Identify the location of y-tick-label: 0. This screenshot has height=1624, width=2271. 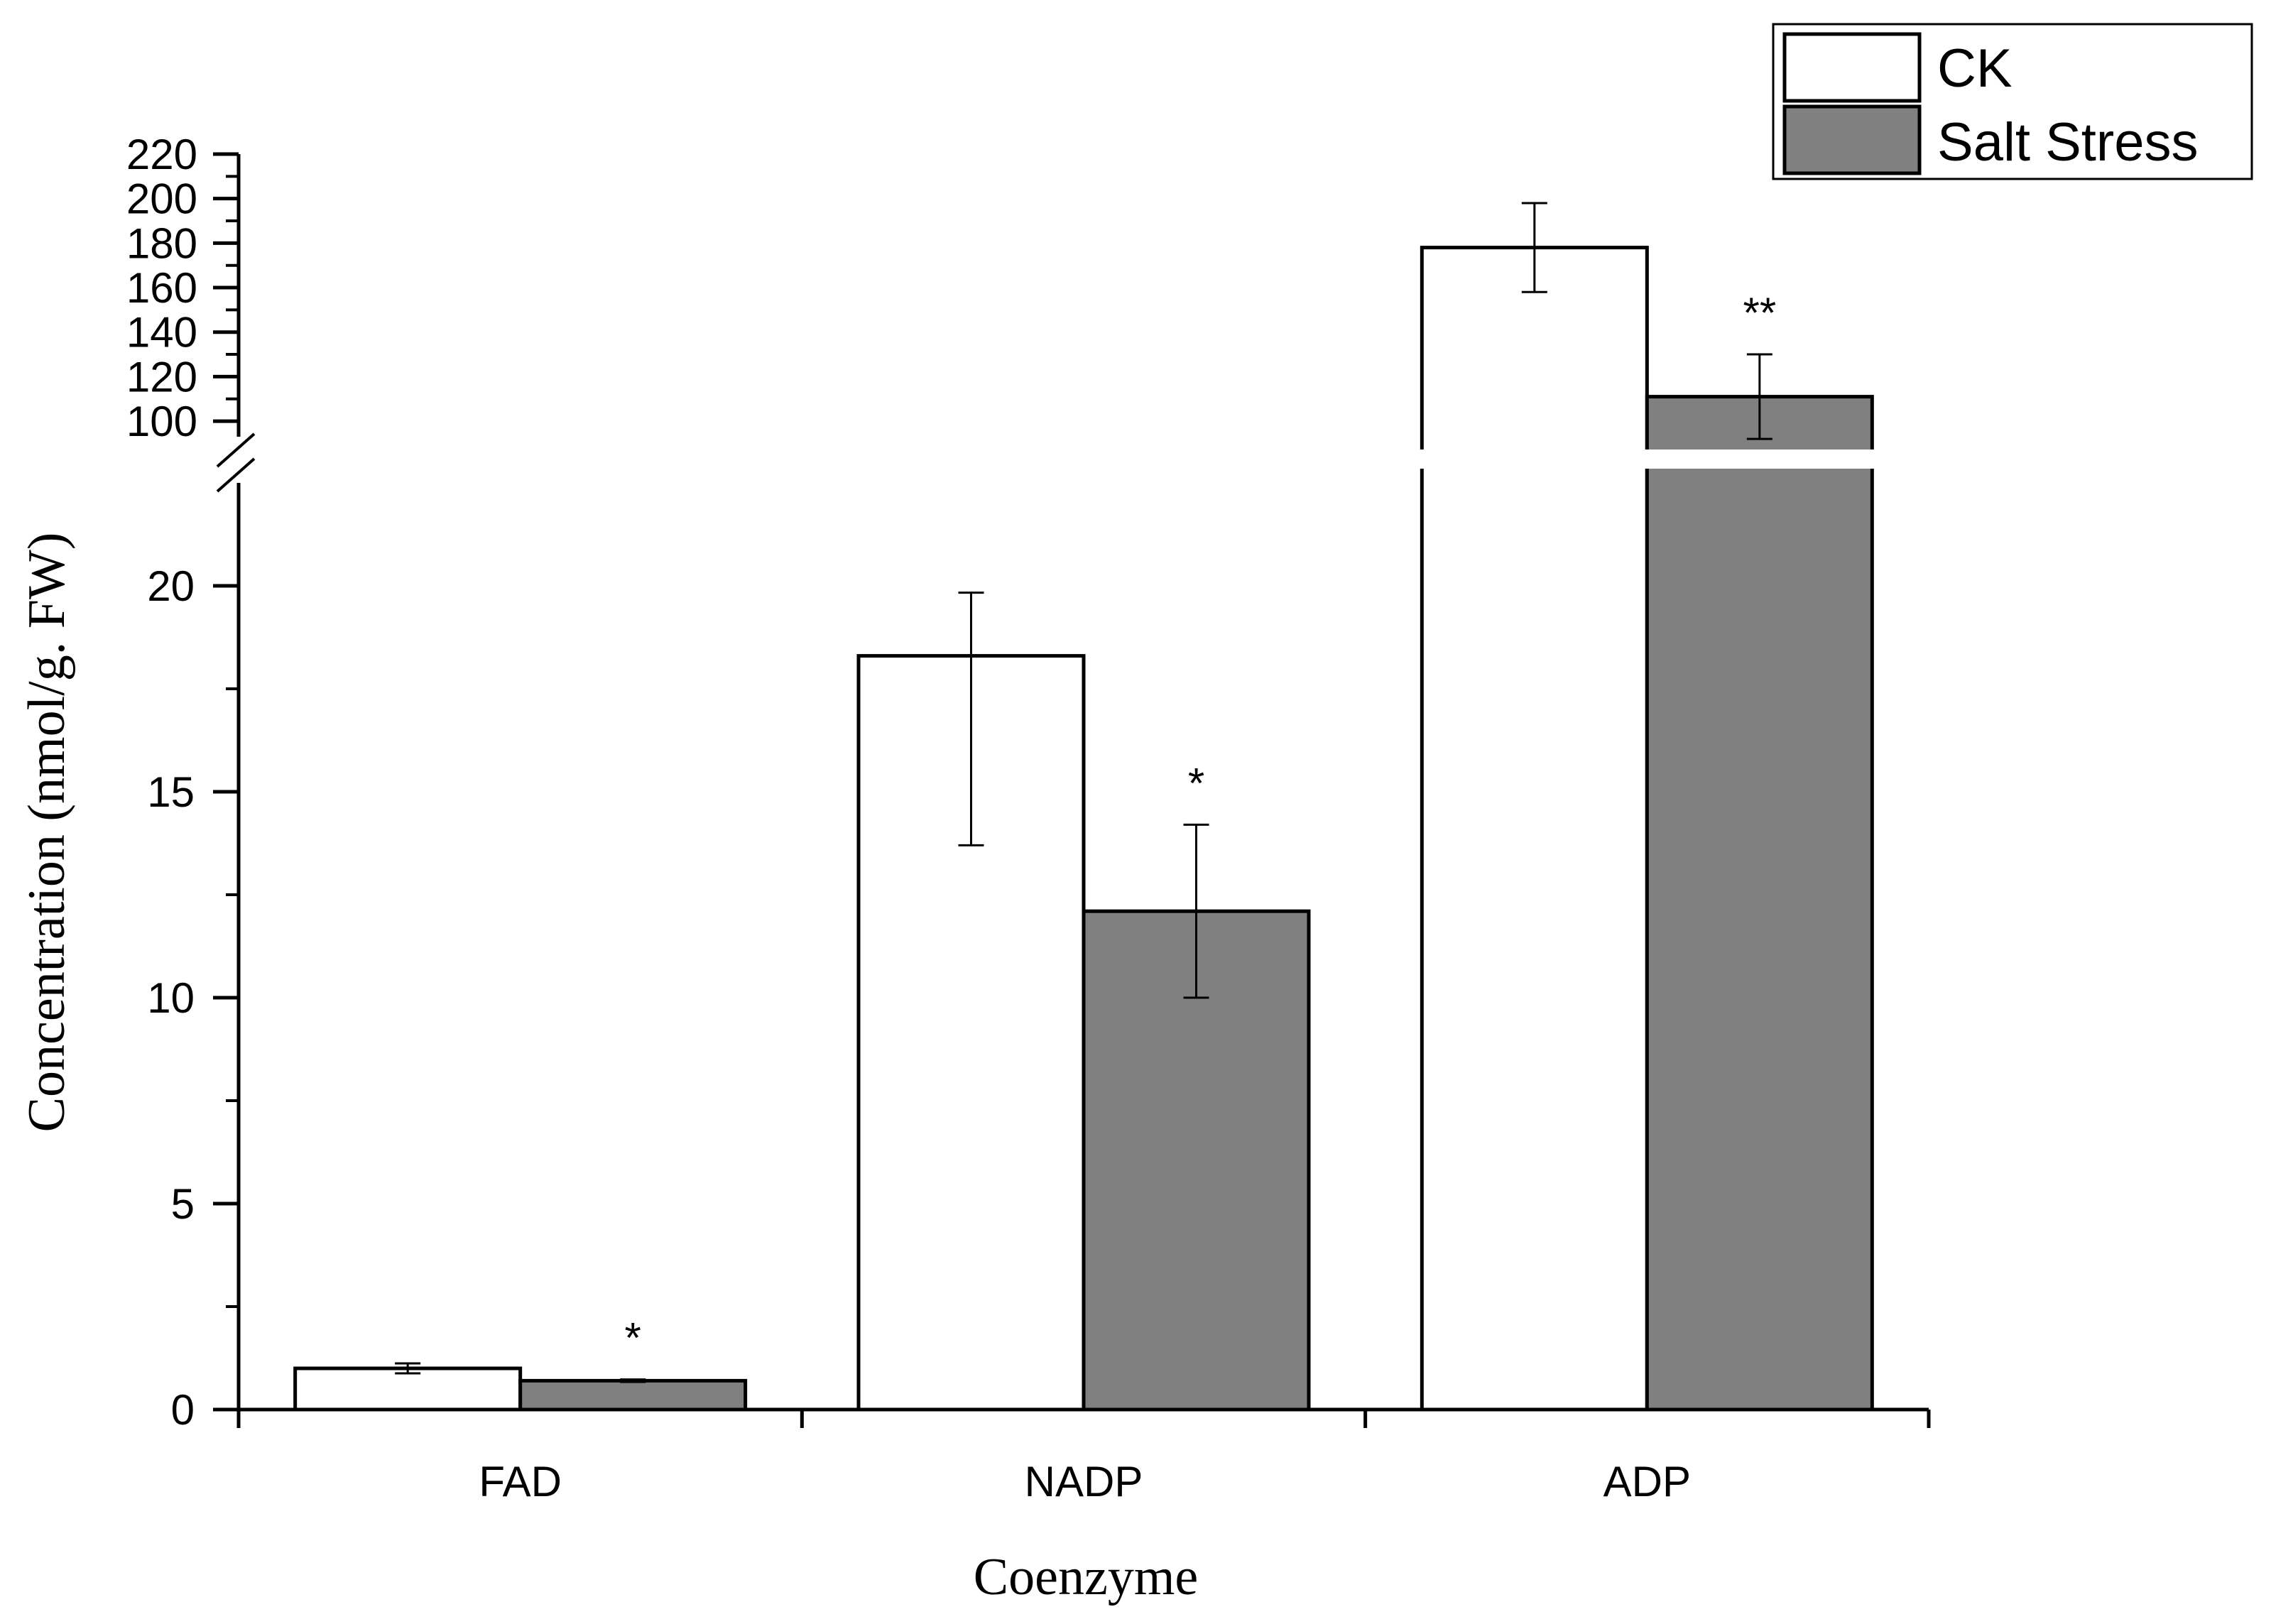
(183, 1410).